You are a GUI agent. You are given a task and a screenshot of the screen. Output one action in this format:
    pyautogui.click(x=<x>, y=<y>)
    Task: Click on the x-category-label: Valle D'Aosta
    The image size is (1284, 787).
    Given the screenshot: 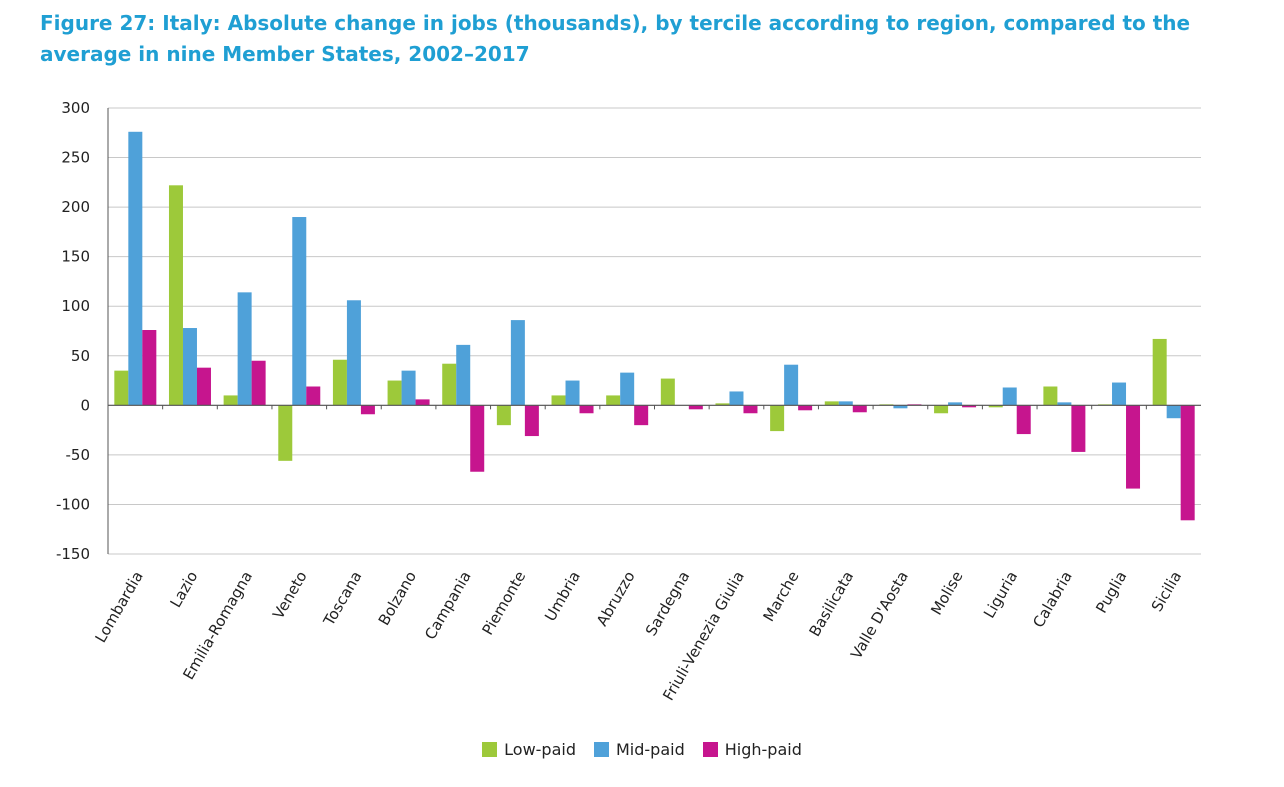 What is the action you would take?
    pyautogui.click(x=879, y=615)
    